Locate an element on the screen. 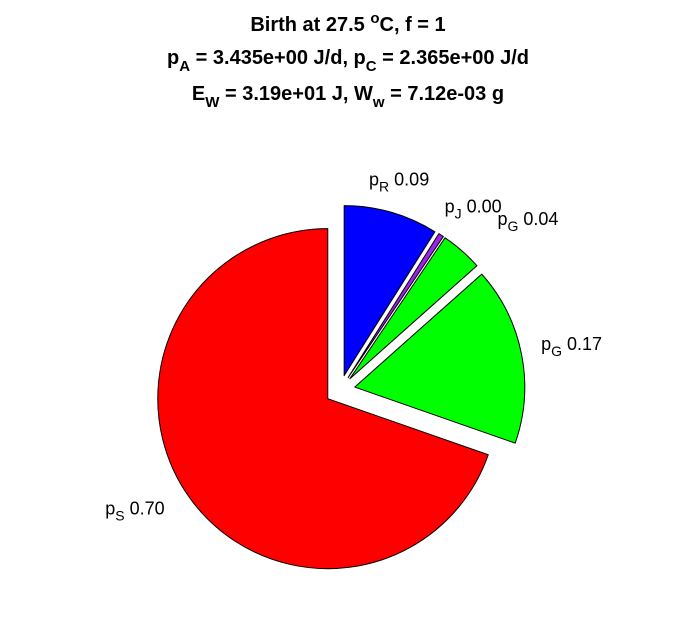 The image size is (696, 618). slice-label-5: pS 0.70 is located at coordinates (134, 510).